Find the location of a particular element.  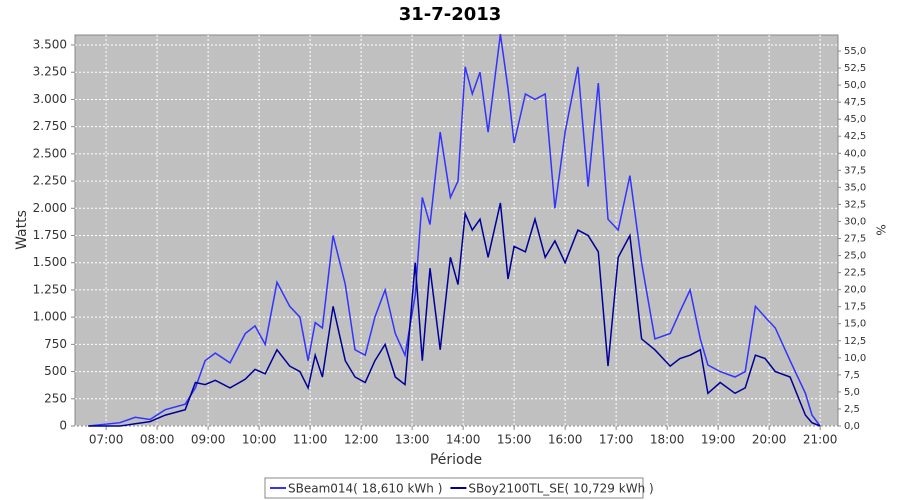

y-tick-label: 500 is located at coordinates (55, 371).